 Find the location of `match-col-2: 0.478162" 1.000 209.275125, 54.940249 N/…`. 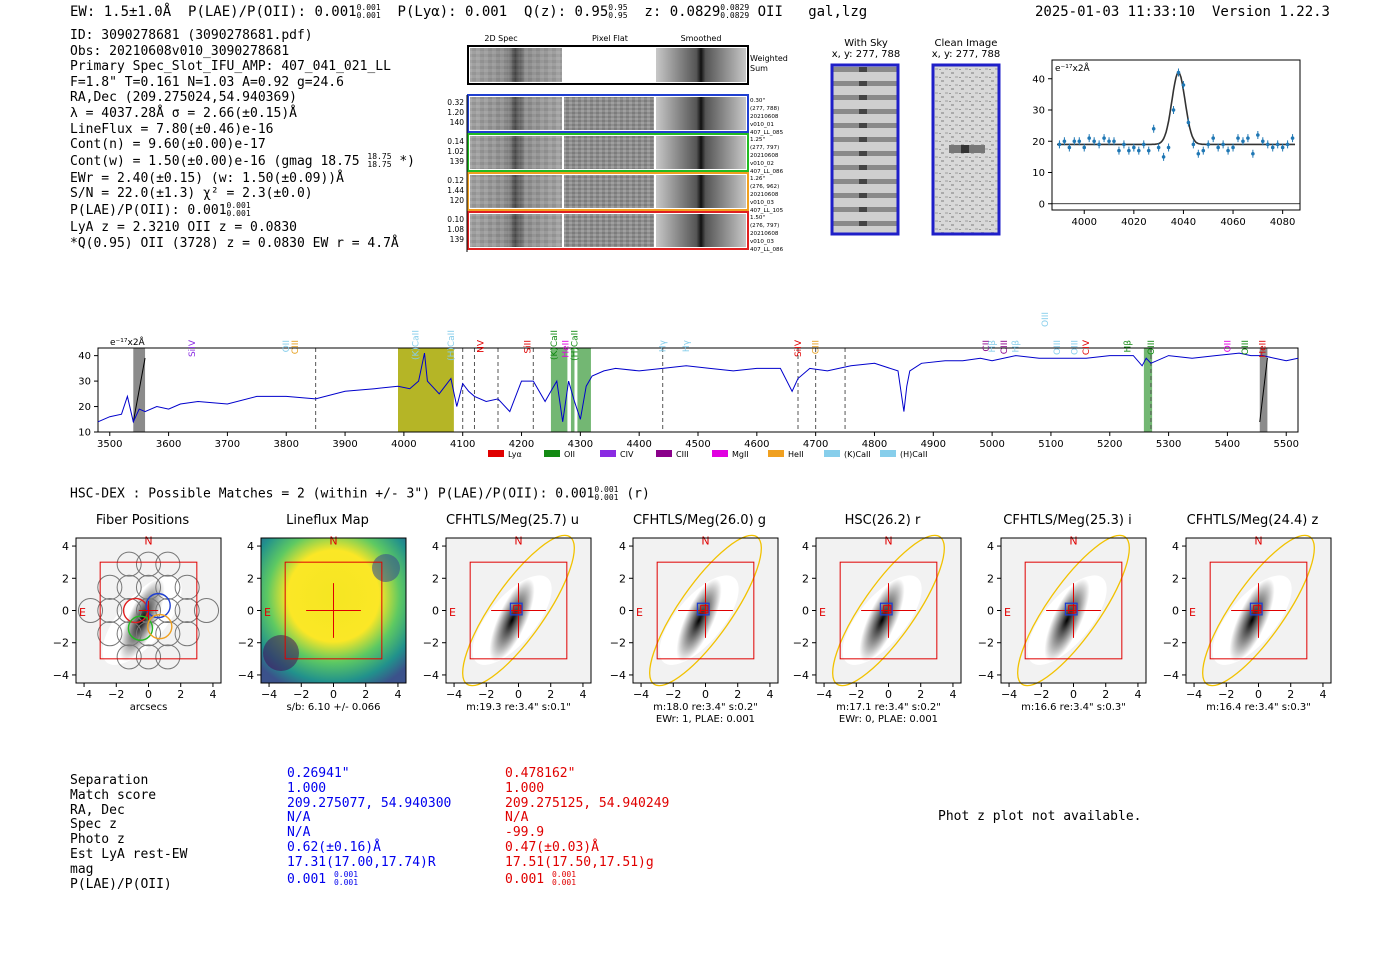

match-col-2: 0.478162" 1.000 209.275125, 54.940249 N/… is located at coordinates (587, 827).